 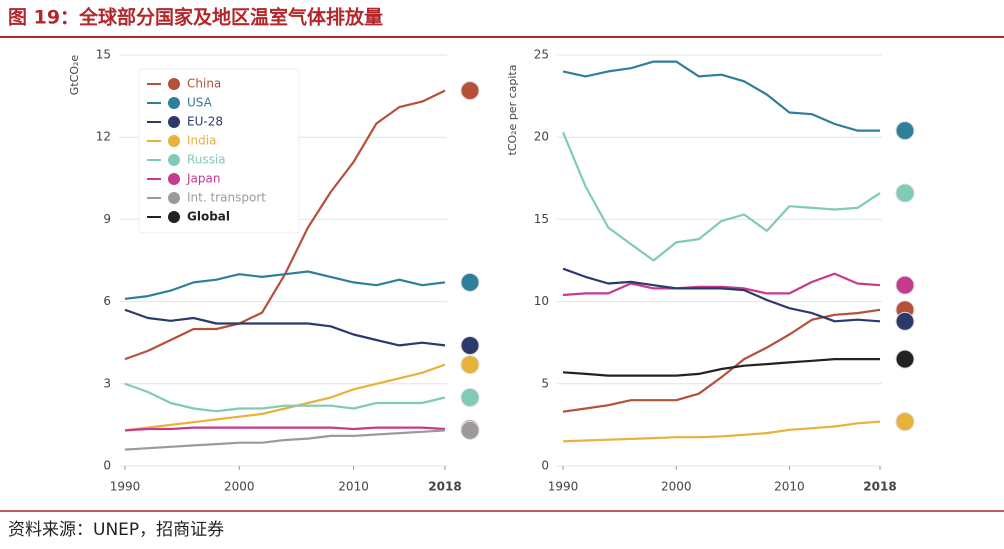 I want to click on source: 资料来源：UNEP，招商证券, so click(x=116, y=530).